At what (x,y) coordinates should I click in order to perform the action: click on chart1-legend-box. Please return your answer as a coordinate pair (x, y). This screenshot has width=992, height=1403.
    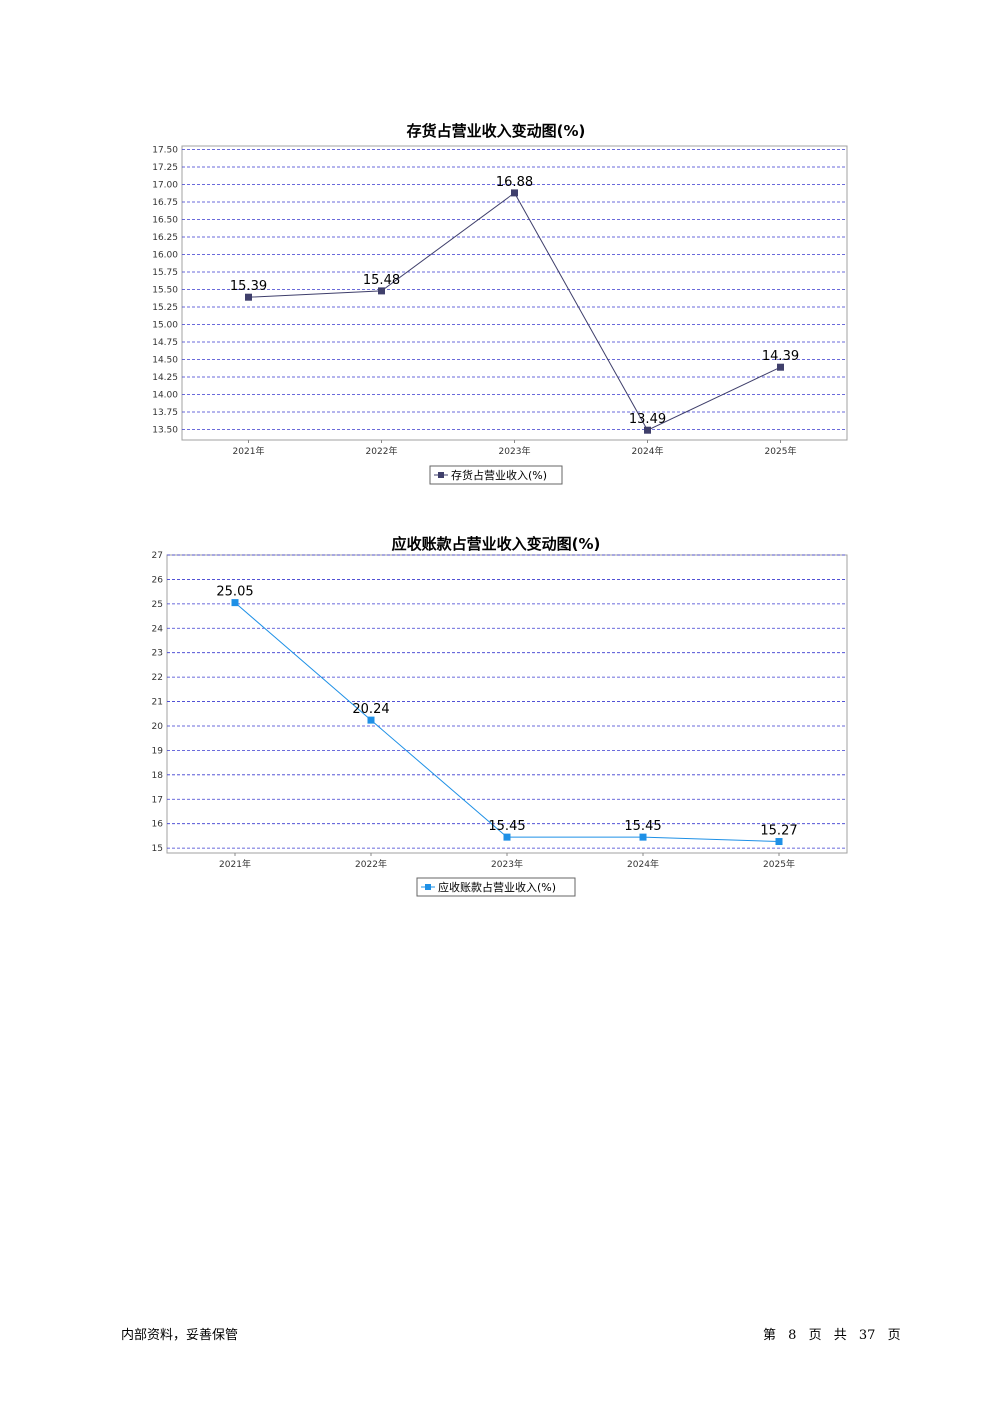
    Looking at the image, I should click on (496, 475).